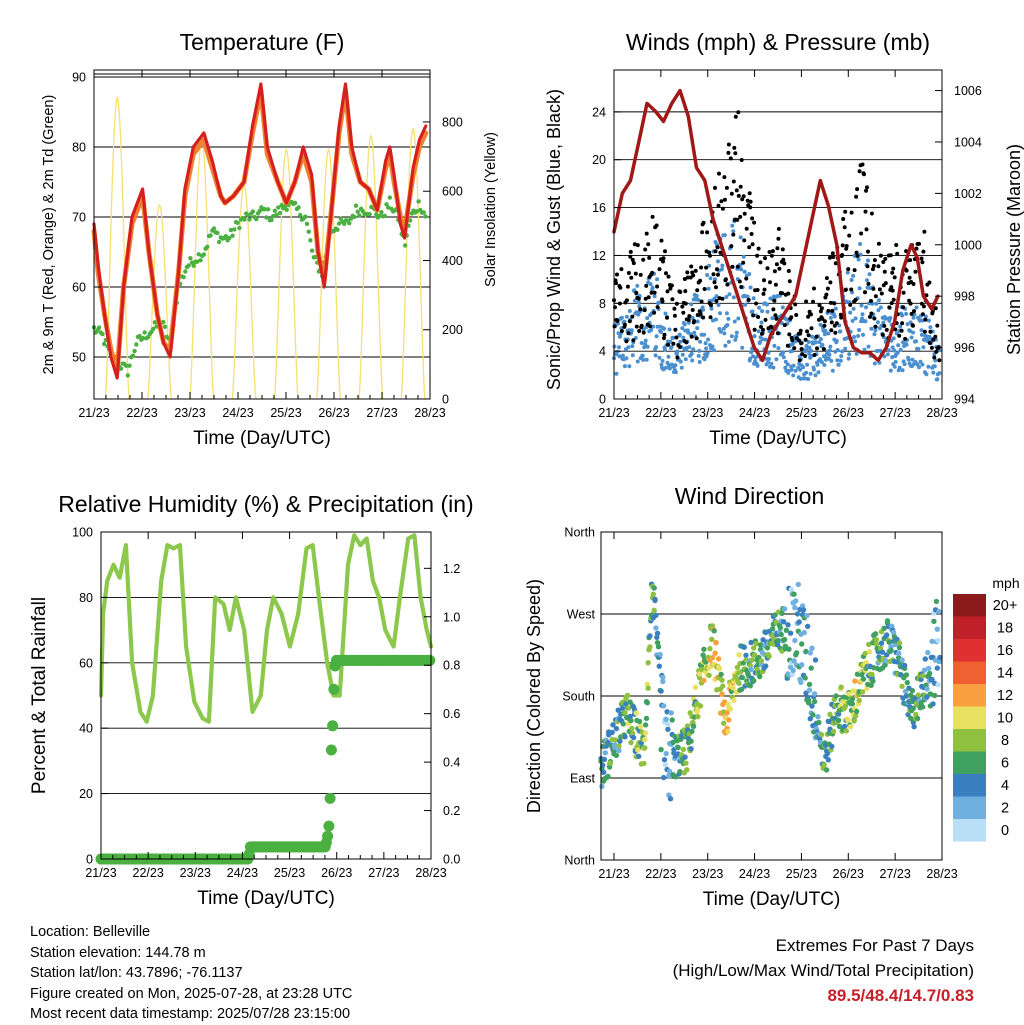 Image resolution: width=1024 pixels, height=1025 pixels. I want to click on y-tick-label: 16, so click(599, 208).